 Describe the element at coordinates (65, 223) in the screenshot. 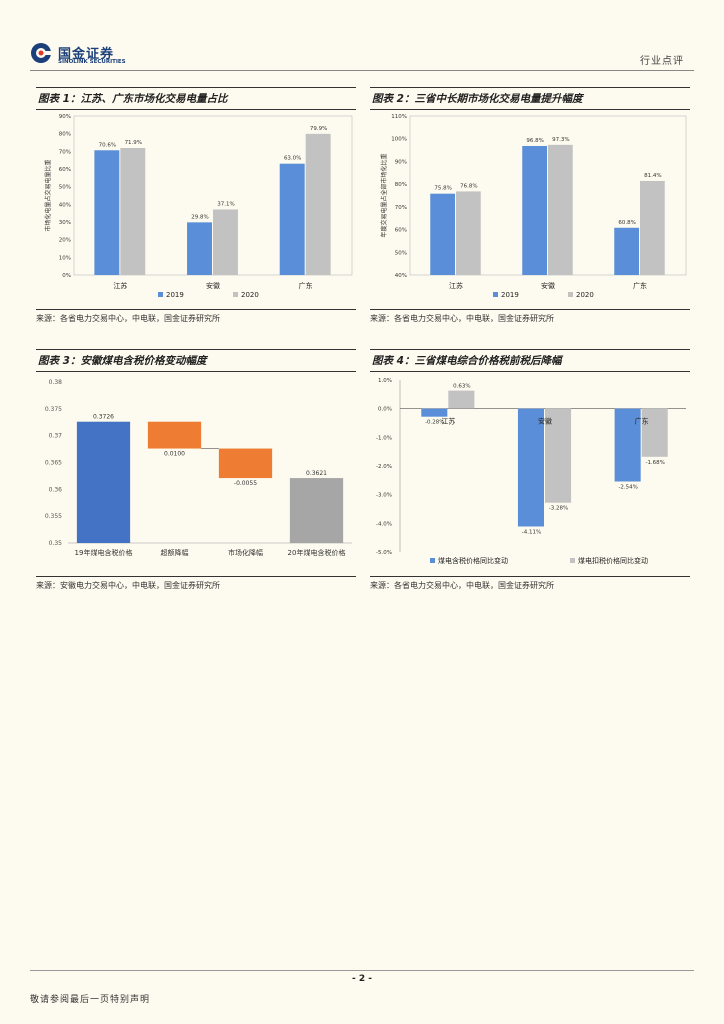

I see `y-tick-label: 30%` at that location.